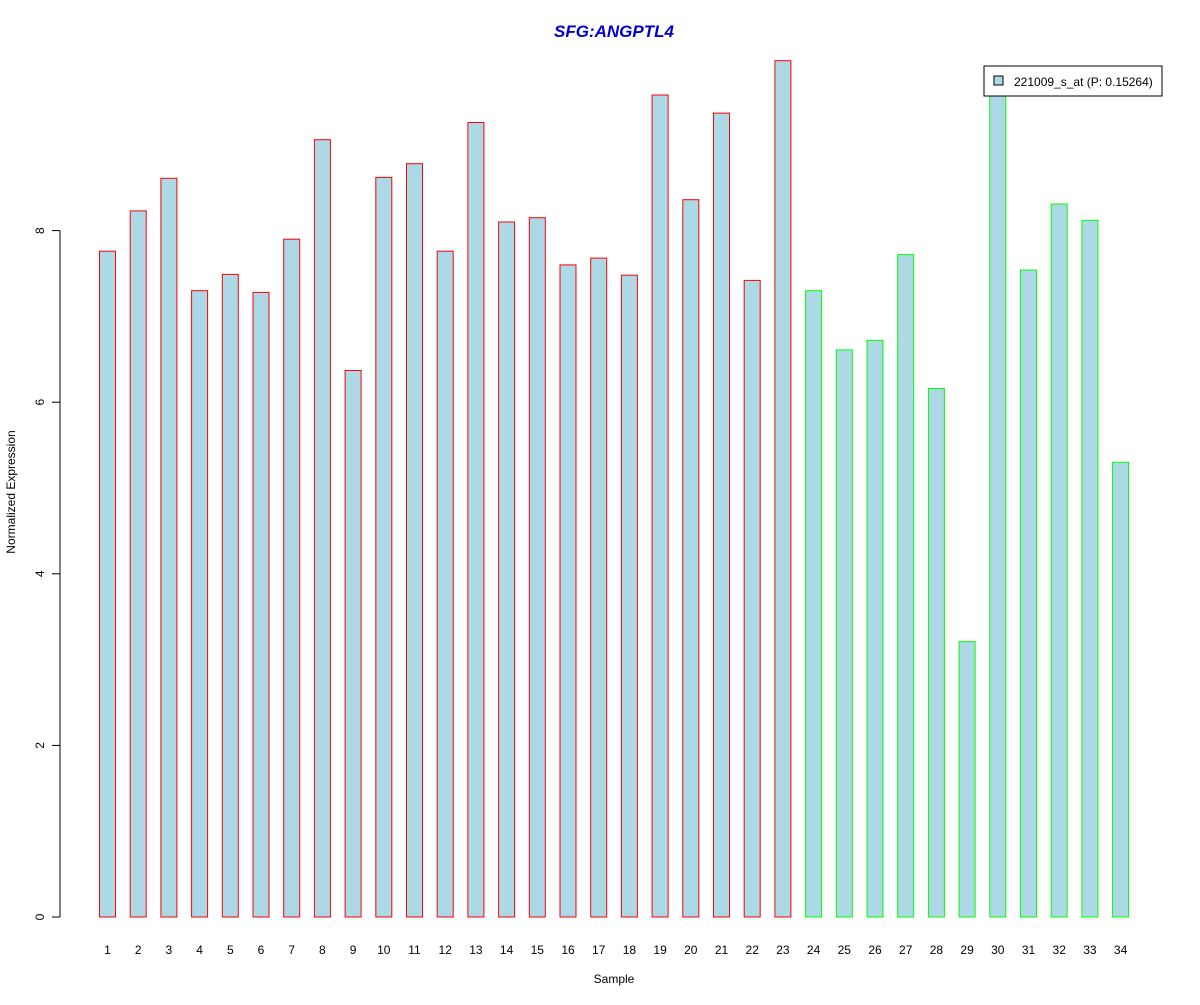 The image size is (1200, 1005). I want to click on x-tick-label: 23, so click(783, 950).